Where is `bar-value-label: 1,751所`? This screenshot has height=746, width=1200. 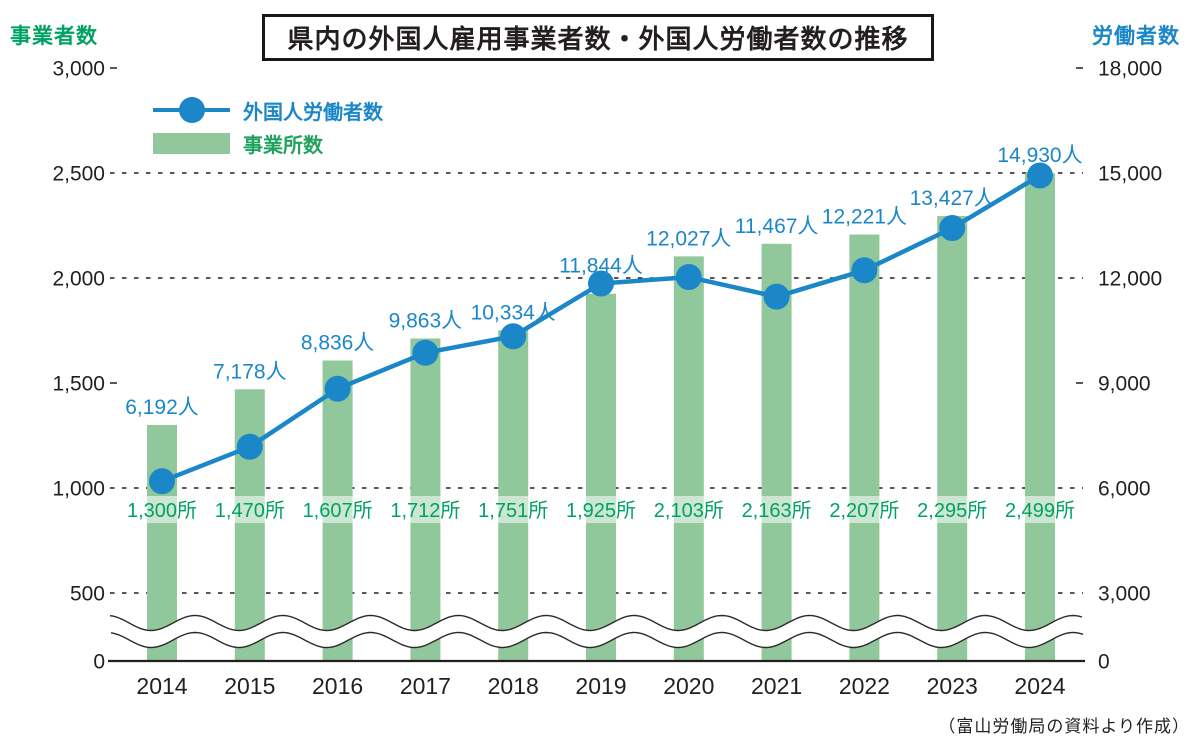
bar-value-label: 1,751所 is located at coordinates (513, 510).